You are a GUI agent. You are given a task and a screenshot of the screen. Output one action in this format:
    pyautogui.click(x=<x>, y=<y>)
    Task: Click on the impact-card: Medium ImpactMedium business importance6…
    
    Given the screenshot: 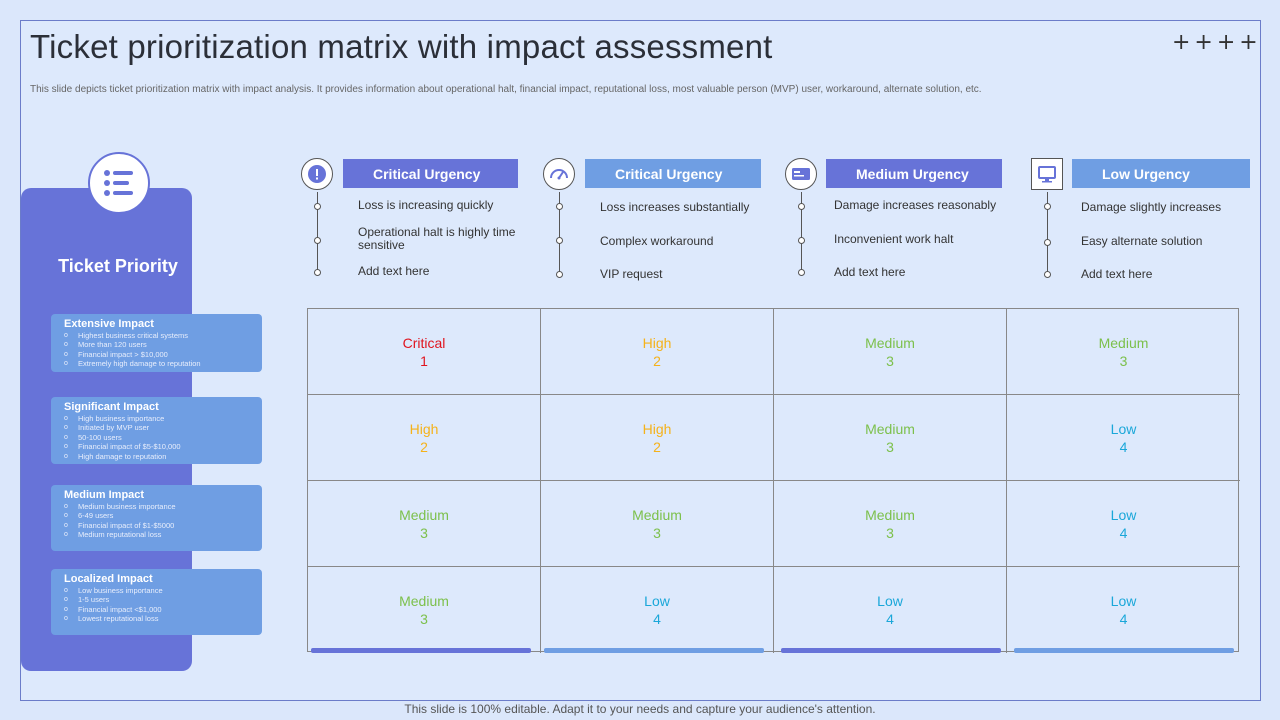 What is the action you would take?
    pyautogui.click(x=156, y=518)
    